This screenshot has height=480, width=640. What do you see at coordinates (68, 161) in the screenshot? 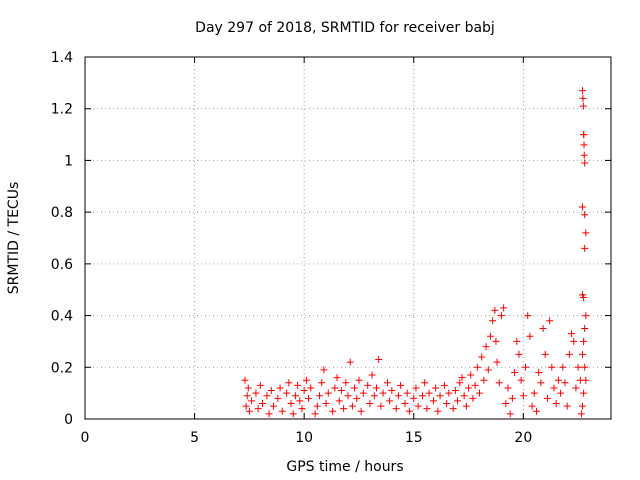
I see `y-tick-label: 1` at bounding box center [68, 161].